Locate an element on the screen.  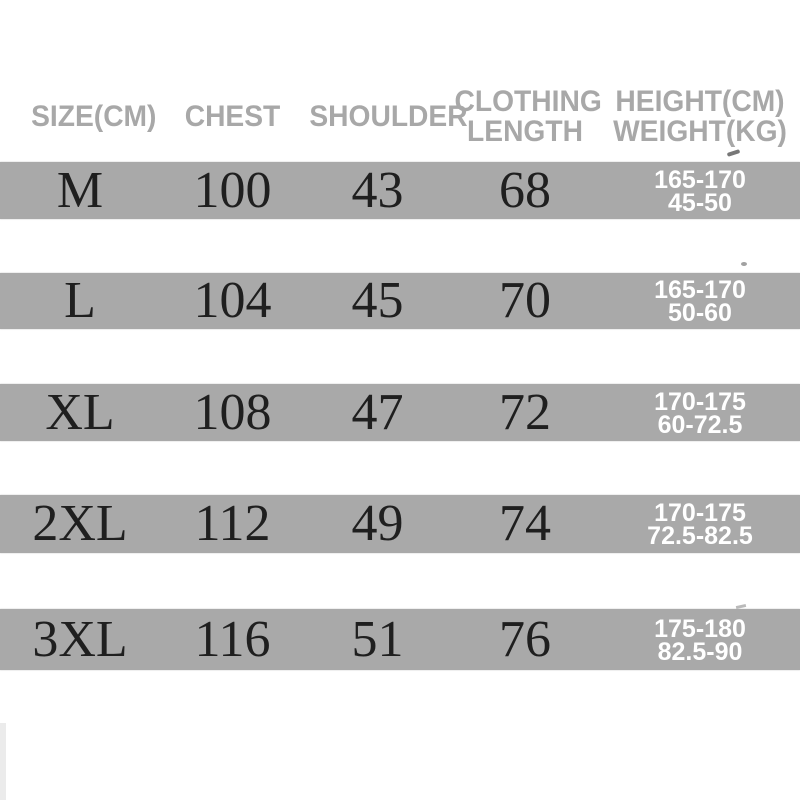
header-weight-line: WEIGHT(KG) is located at coordinates (700, 131).